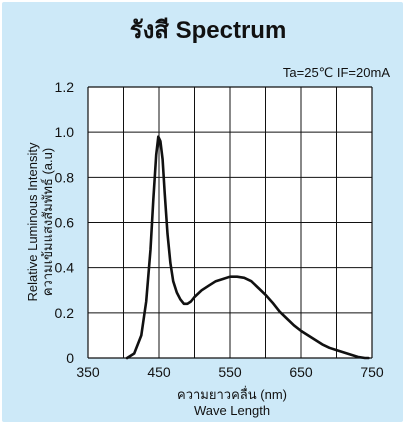 This screenshot has height=424, width=405. I want to click on y-tick-label: 1.0, so click(65, 132).